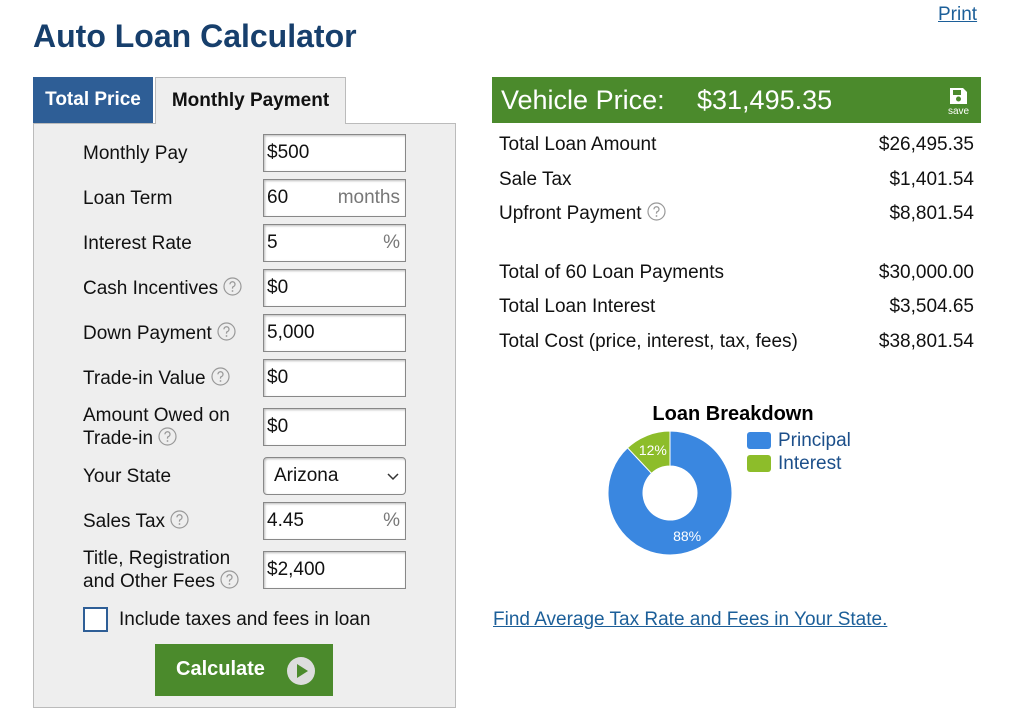 The width and height of the screenshot is (1024, 727). I want to click on field-label-text: Monthly Pay, so click(135, 153).